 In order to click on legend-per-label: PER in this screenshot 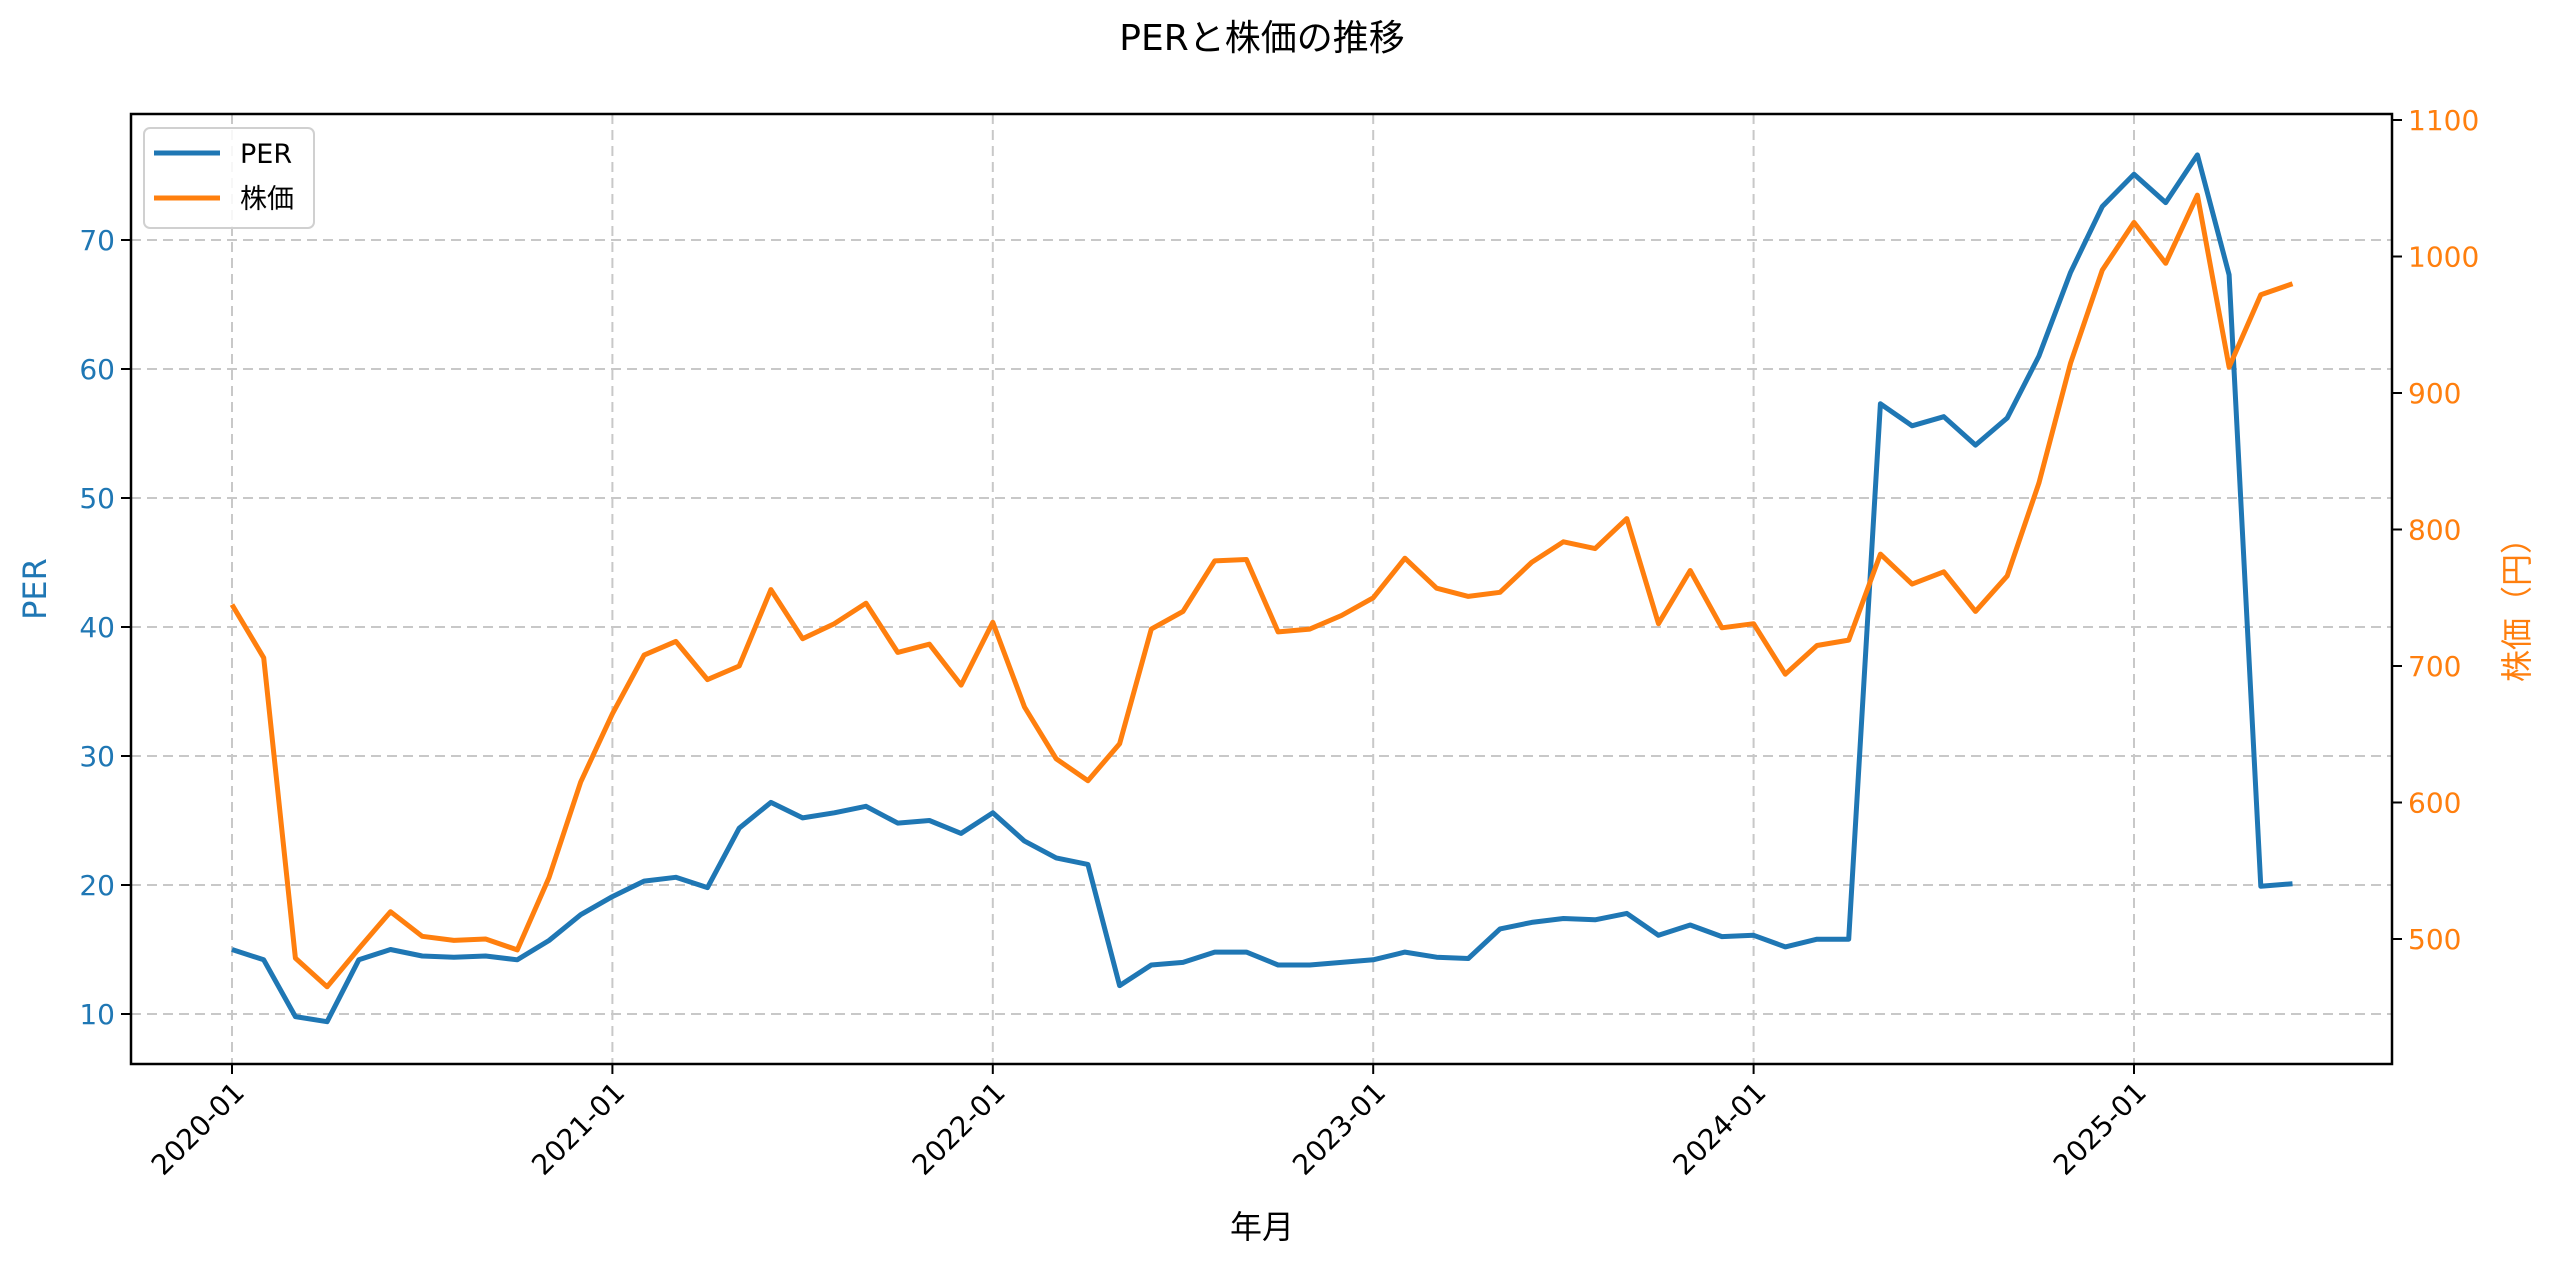, I will do `click(266, 154)`.